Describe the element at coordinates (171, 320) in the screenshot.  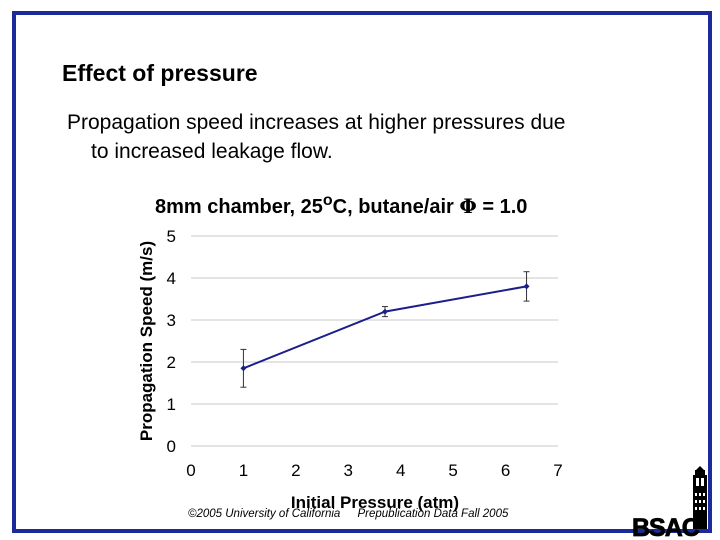
I see `y-tick-label-3: 3` at that location.